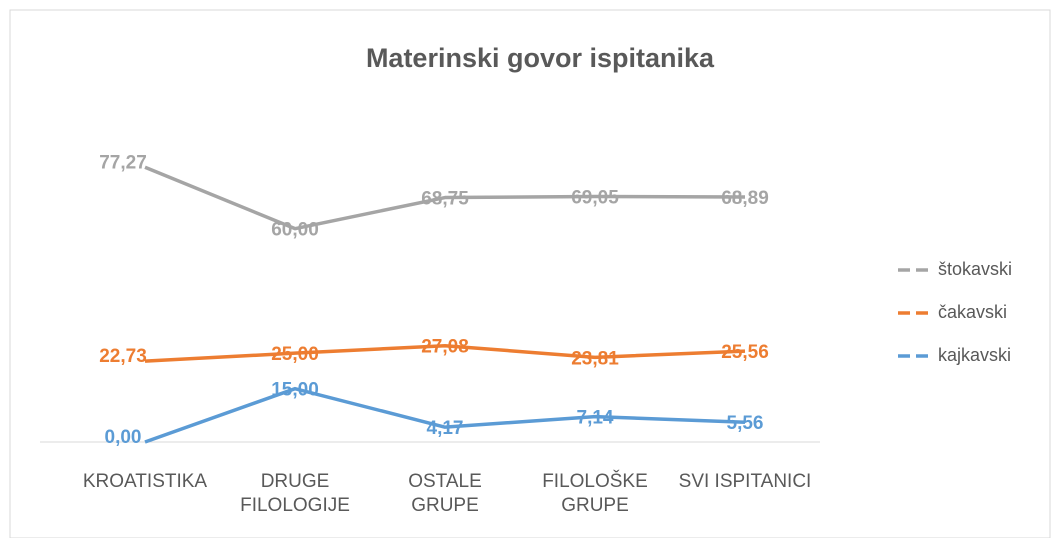 This screenshot has width=1056, height=538. What do you see at coordinates (123, 356) in the screenshot?
I see `data-label: 22,73` at bounding box center [123, 356].